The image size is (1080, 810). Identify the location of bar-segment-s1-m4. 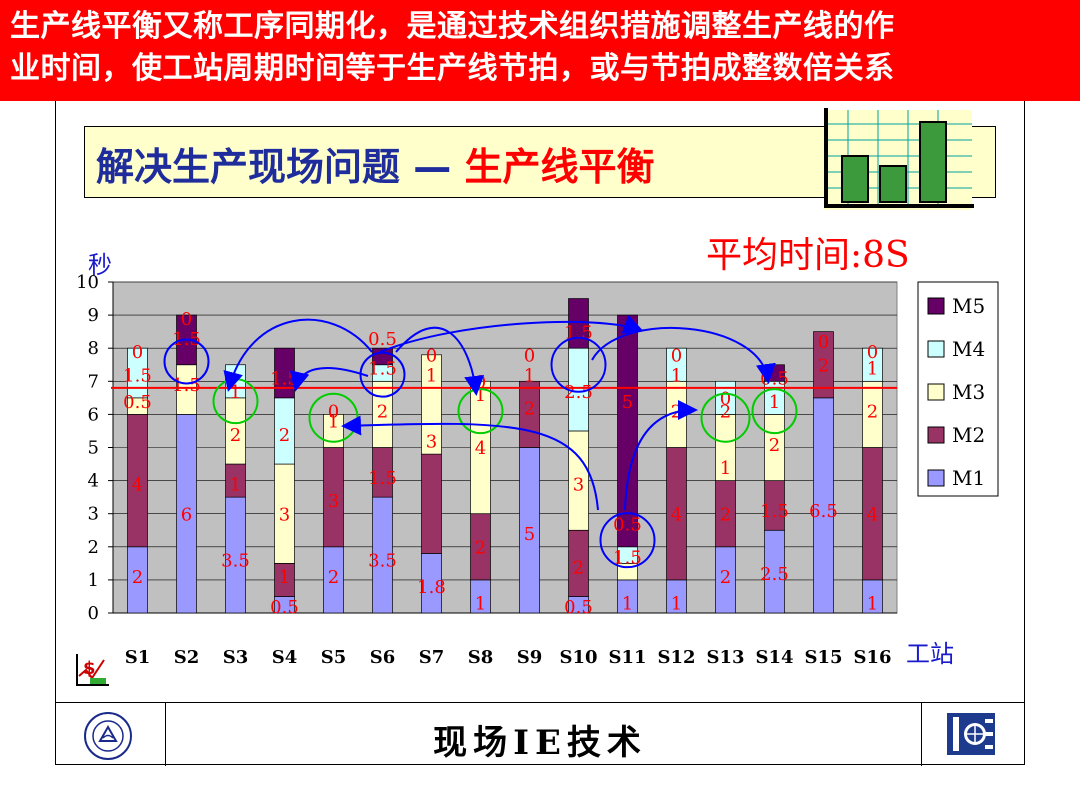
(137, 373).